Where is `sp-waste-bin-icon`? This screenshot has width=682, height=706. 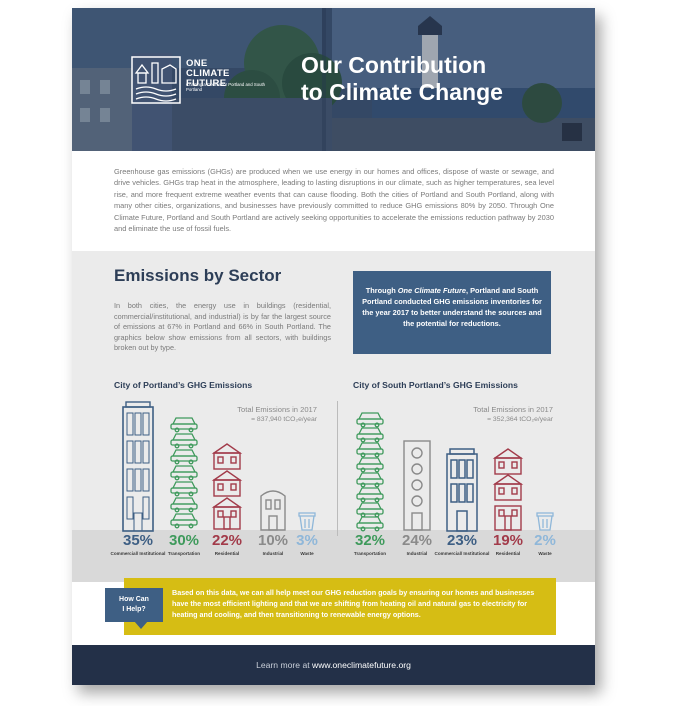 sp-waste-bin-icon is located at coordinates (545, 521).